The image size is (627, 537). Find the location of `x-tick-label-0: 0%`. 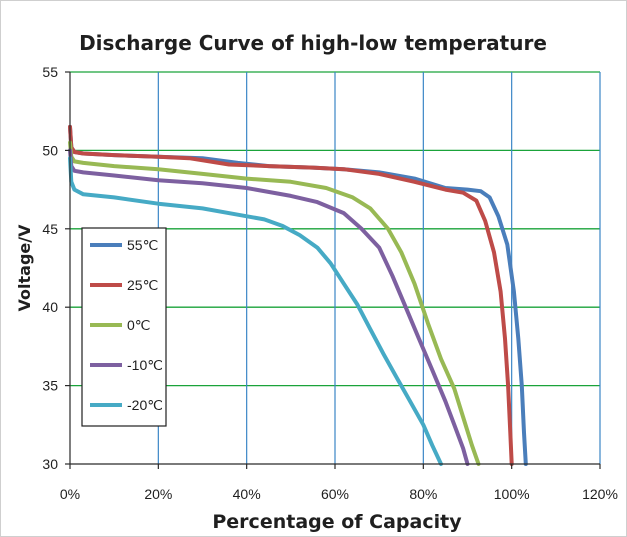

x-tick-label-0: 0% is located at coordinates (70, 494).